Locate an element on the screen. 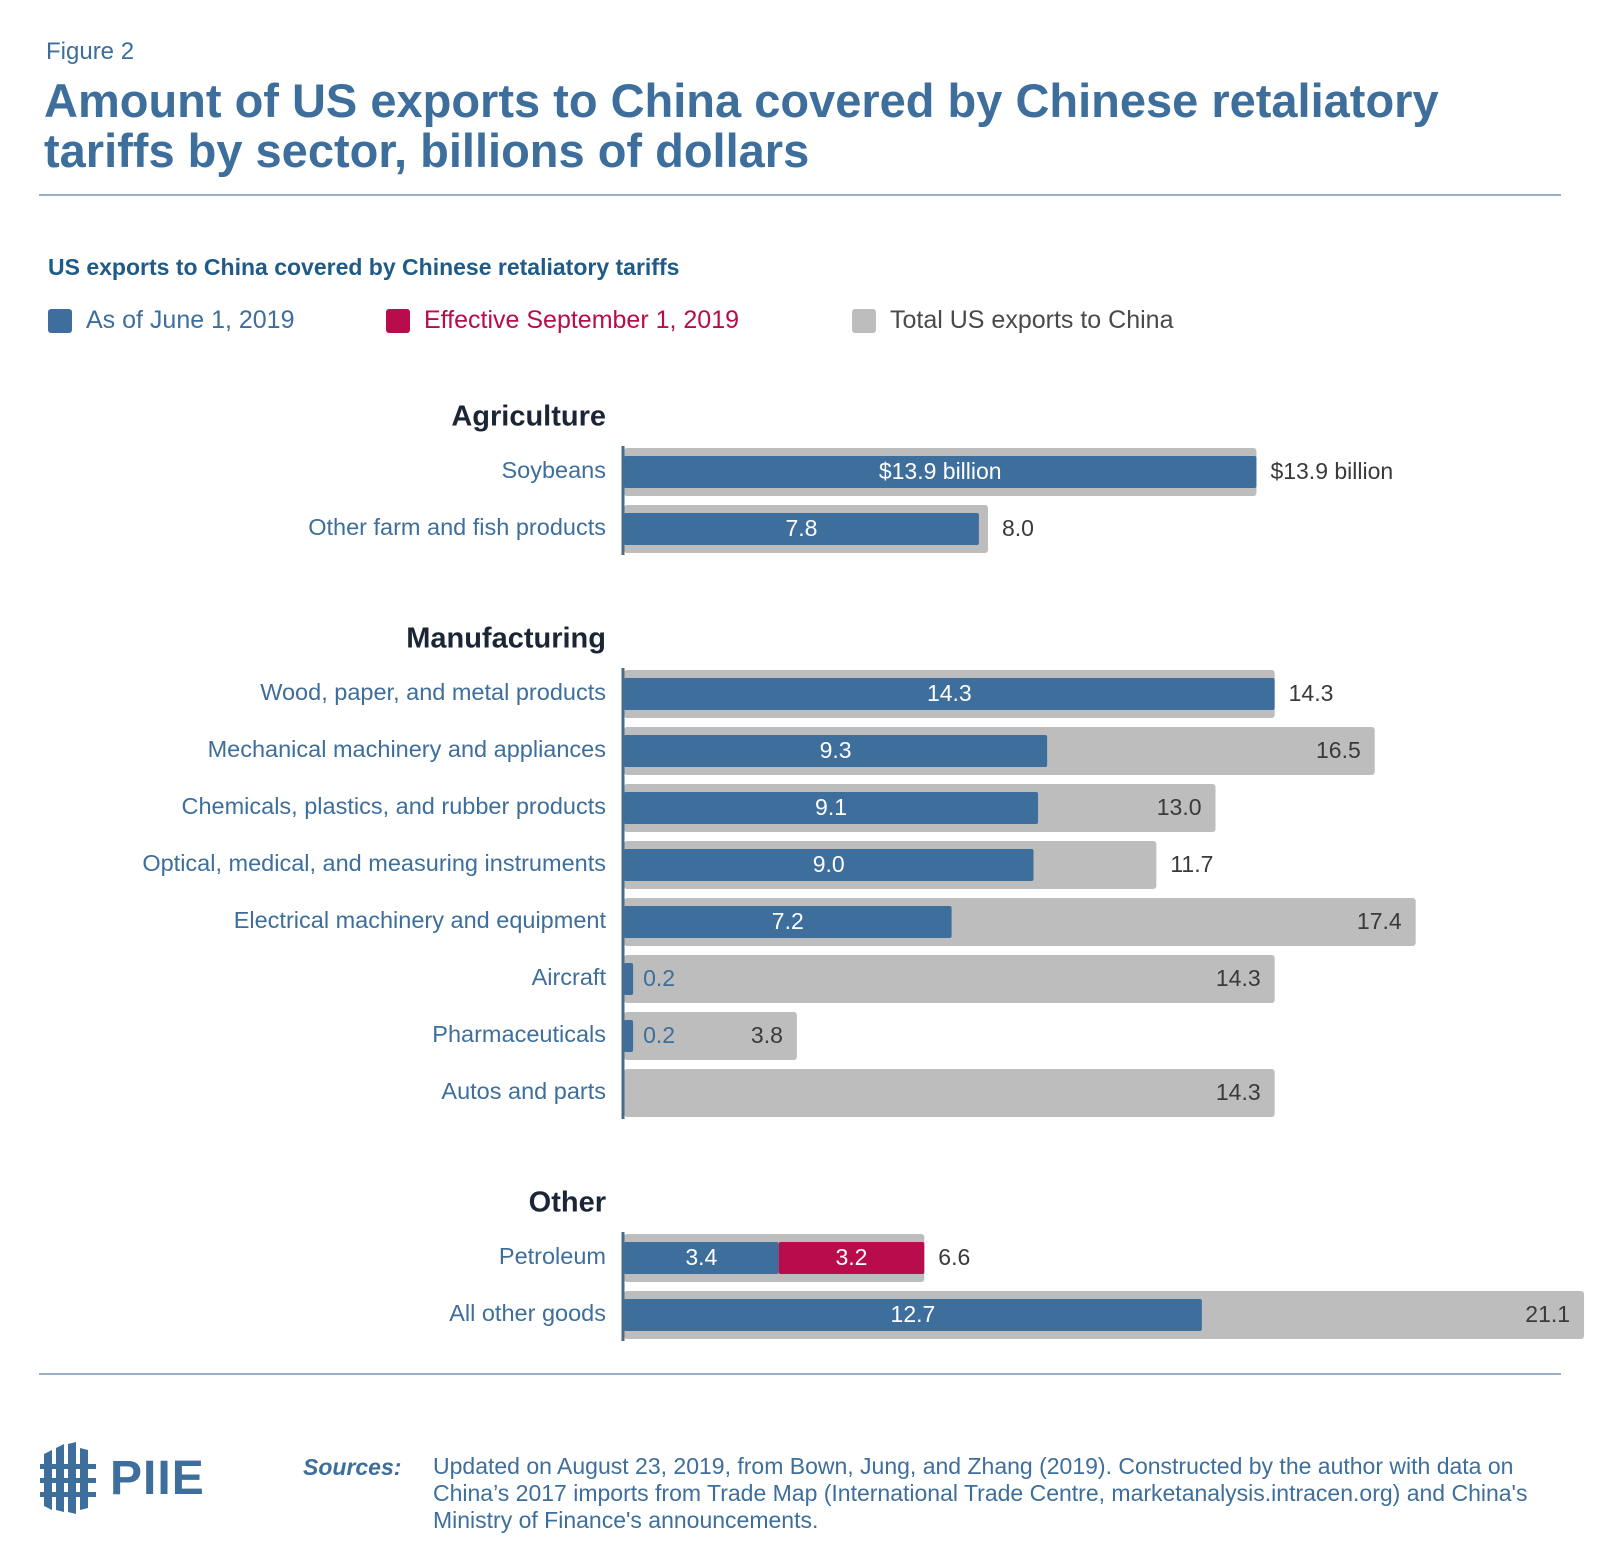  category-label: All other goods is located at coordinates (527, 1313).